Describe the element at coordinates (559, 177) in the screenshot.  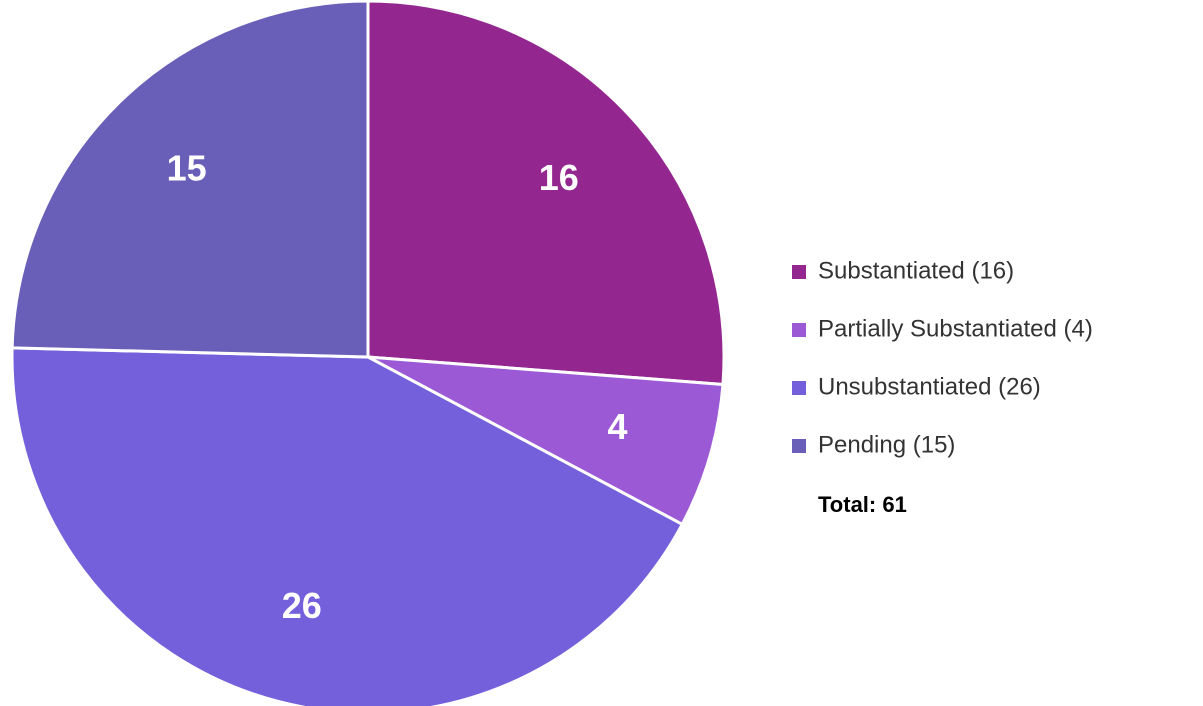
I see `slice-label: 16` at that location.